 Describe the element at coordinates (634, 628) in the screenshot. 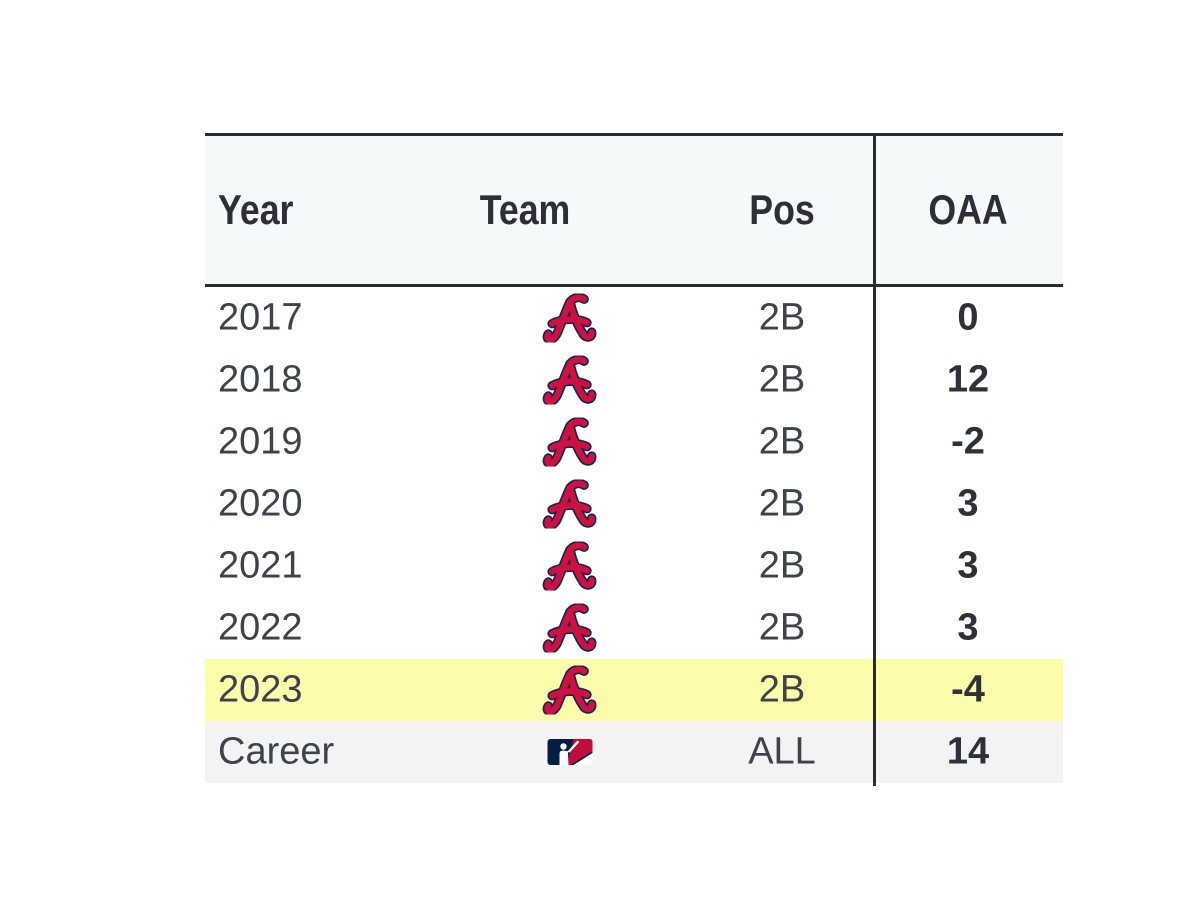

I see `table-row-2022: 2022 2B 3` at that location.